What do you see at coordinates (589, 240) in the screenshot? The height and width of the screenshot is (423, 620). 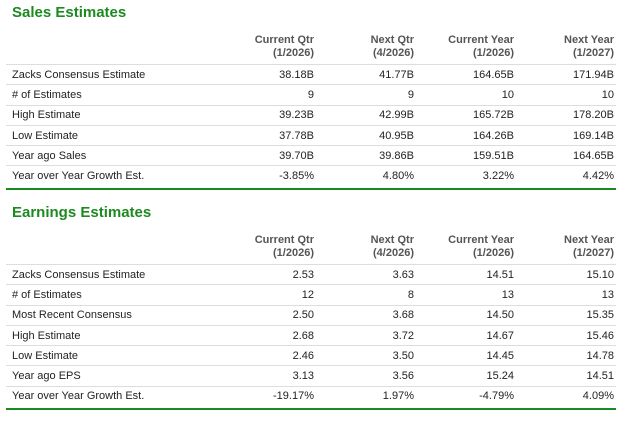 I see `column-name: Next Year` at bounding box center [589, 240].